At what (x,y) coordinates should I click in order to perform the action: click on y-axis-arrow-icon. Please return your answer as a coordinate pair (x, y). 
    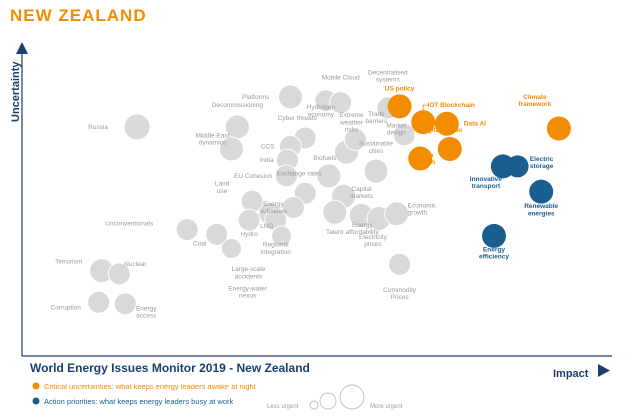
    Looking at the image, I should click on (22, 48).